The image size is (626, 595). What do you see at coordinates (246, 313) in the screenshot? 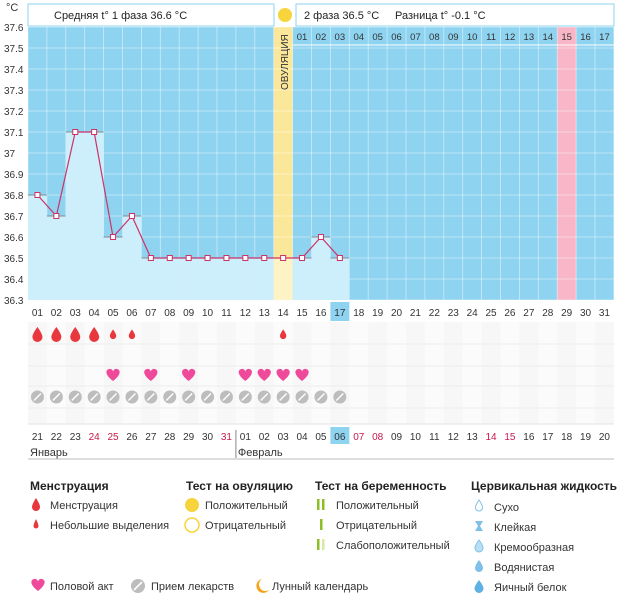
I see `x-tick-label: 12` at bounding box center [246, 313].